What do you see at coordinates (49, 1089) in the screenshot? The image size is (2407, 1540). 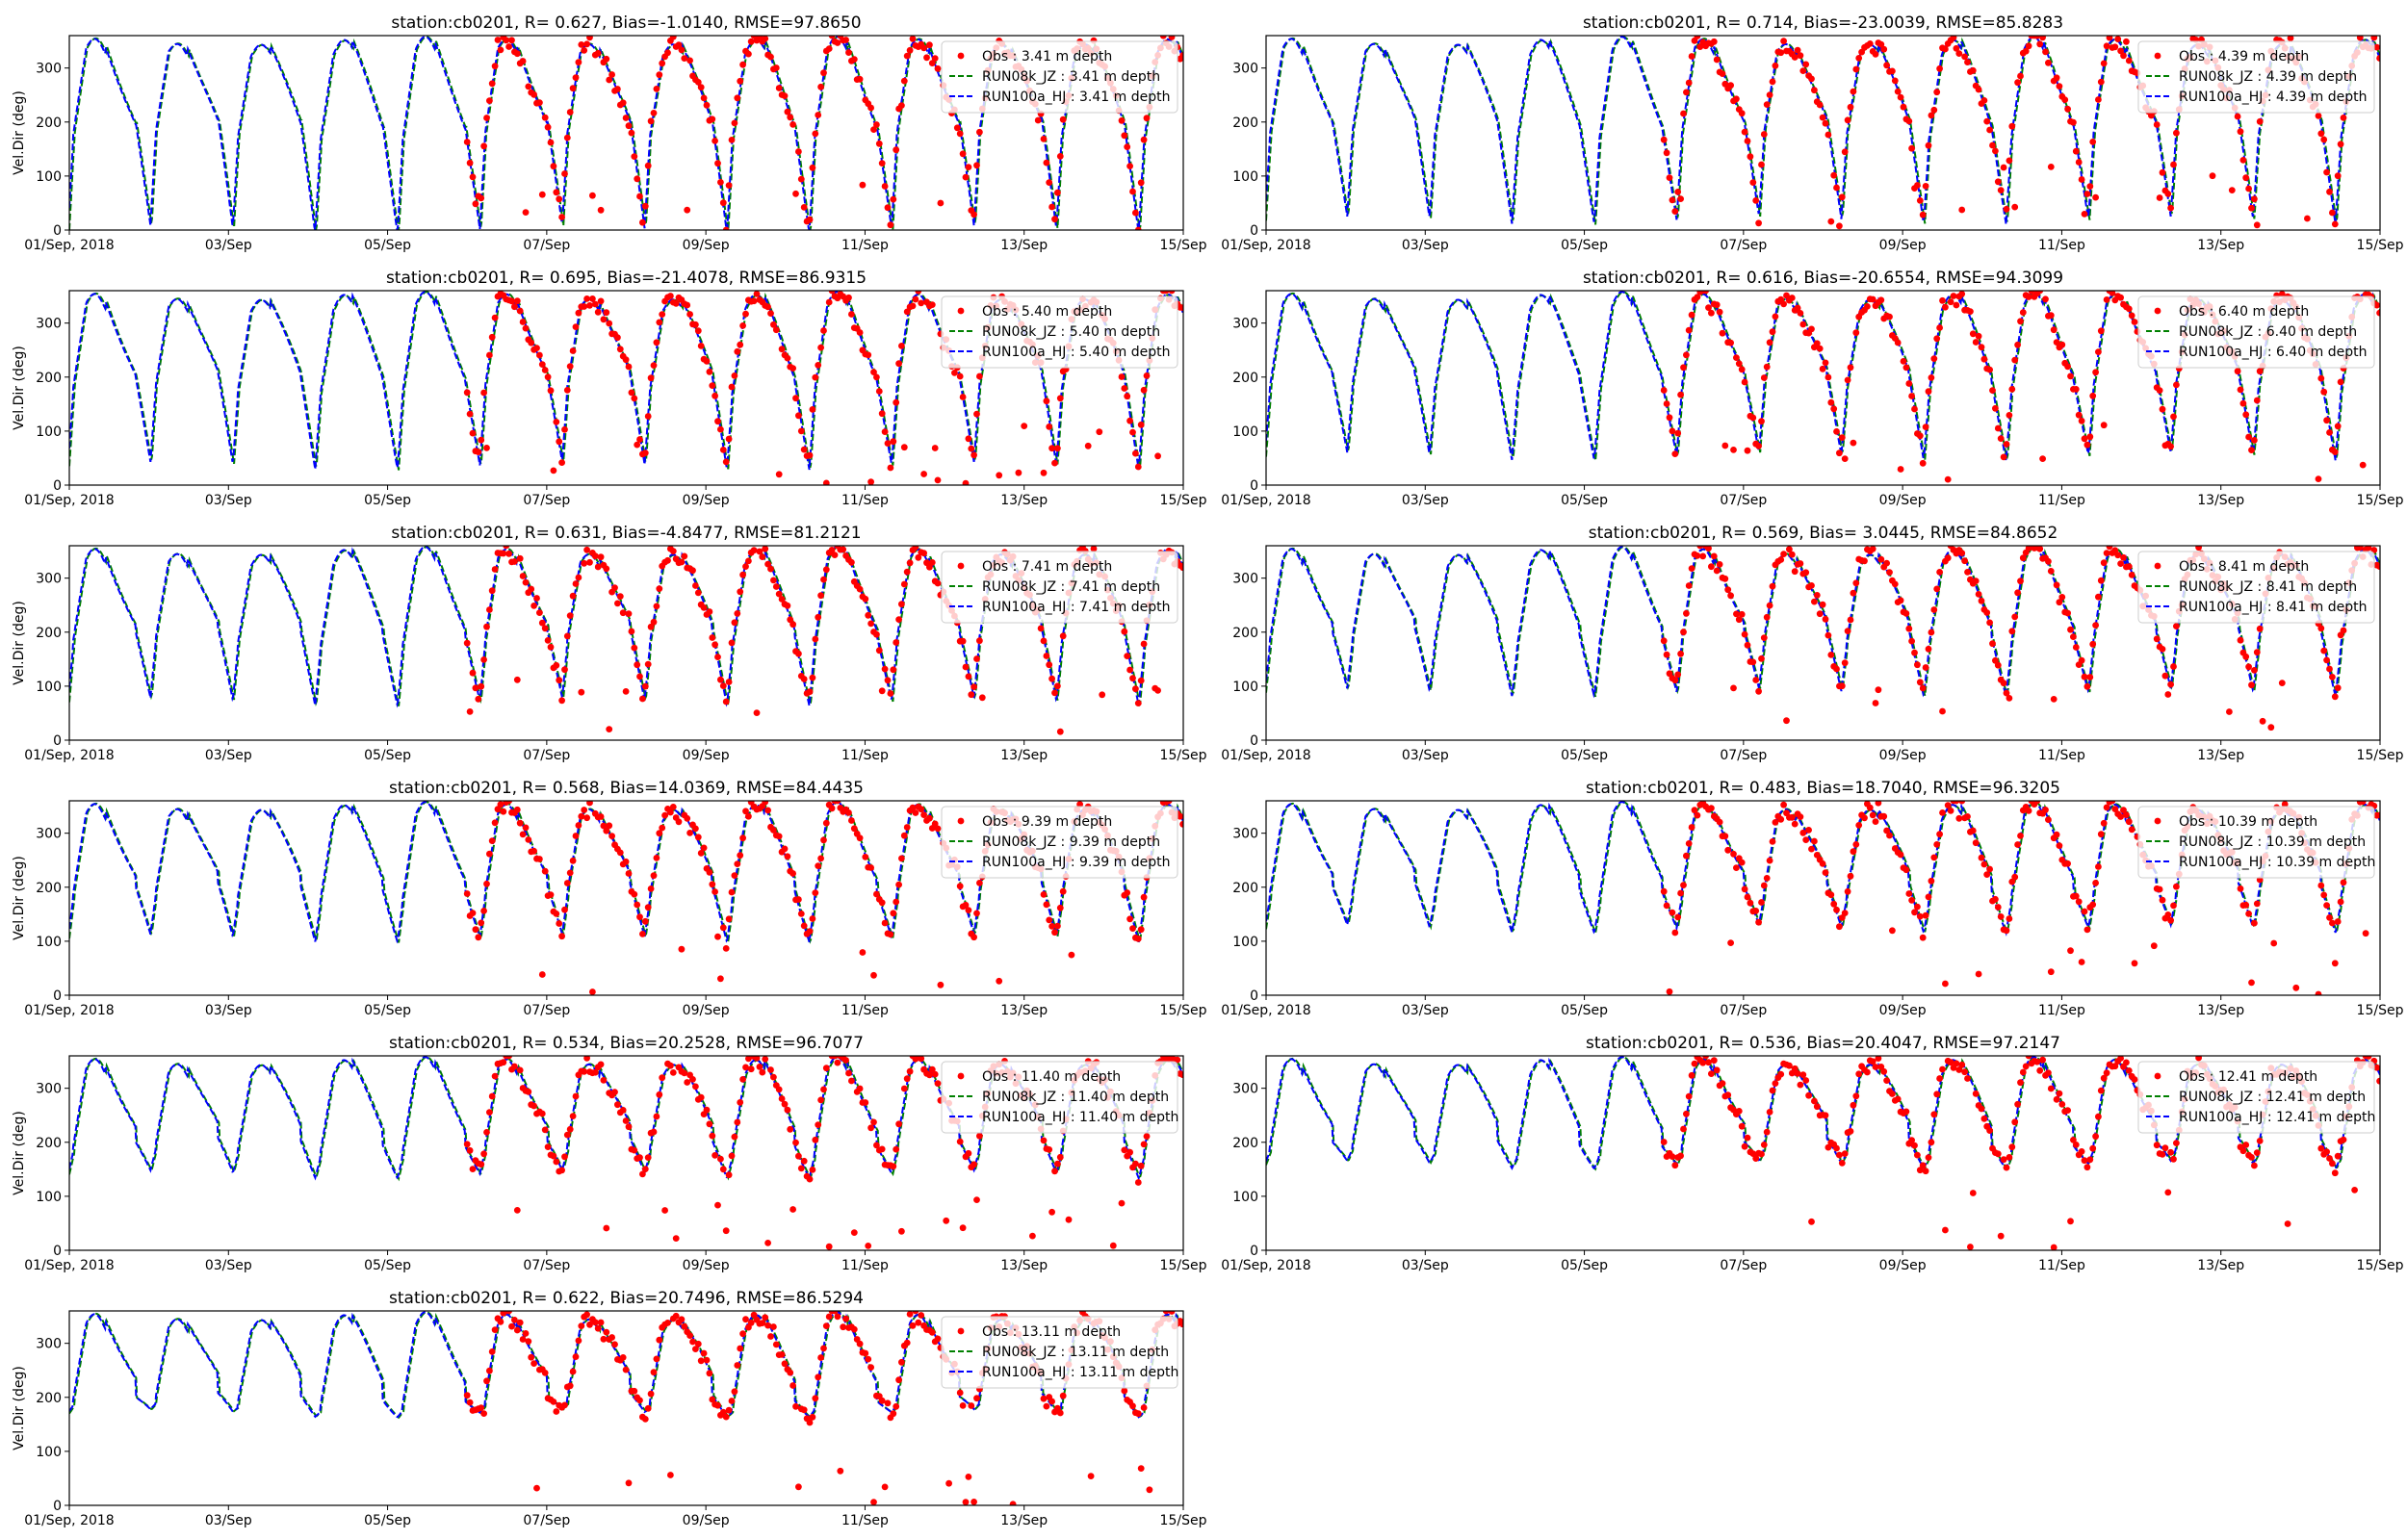 I see `y-tick-label: 300` at bounding box center [49, 1089].